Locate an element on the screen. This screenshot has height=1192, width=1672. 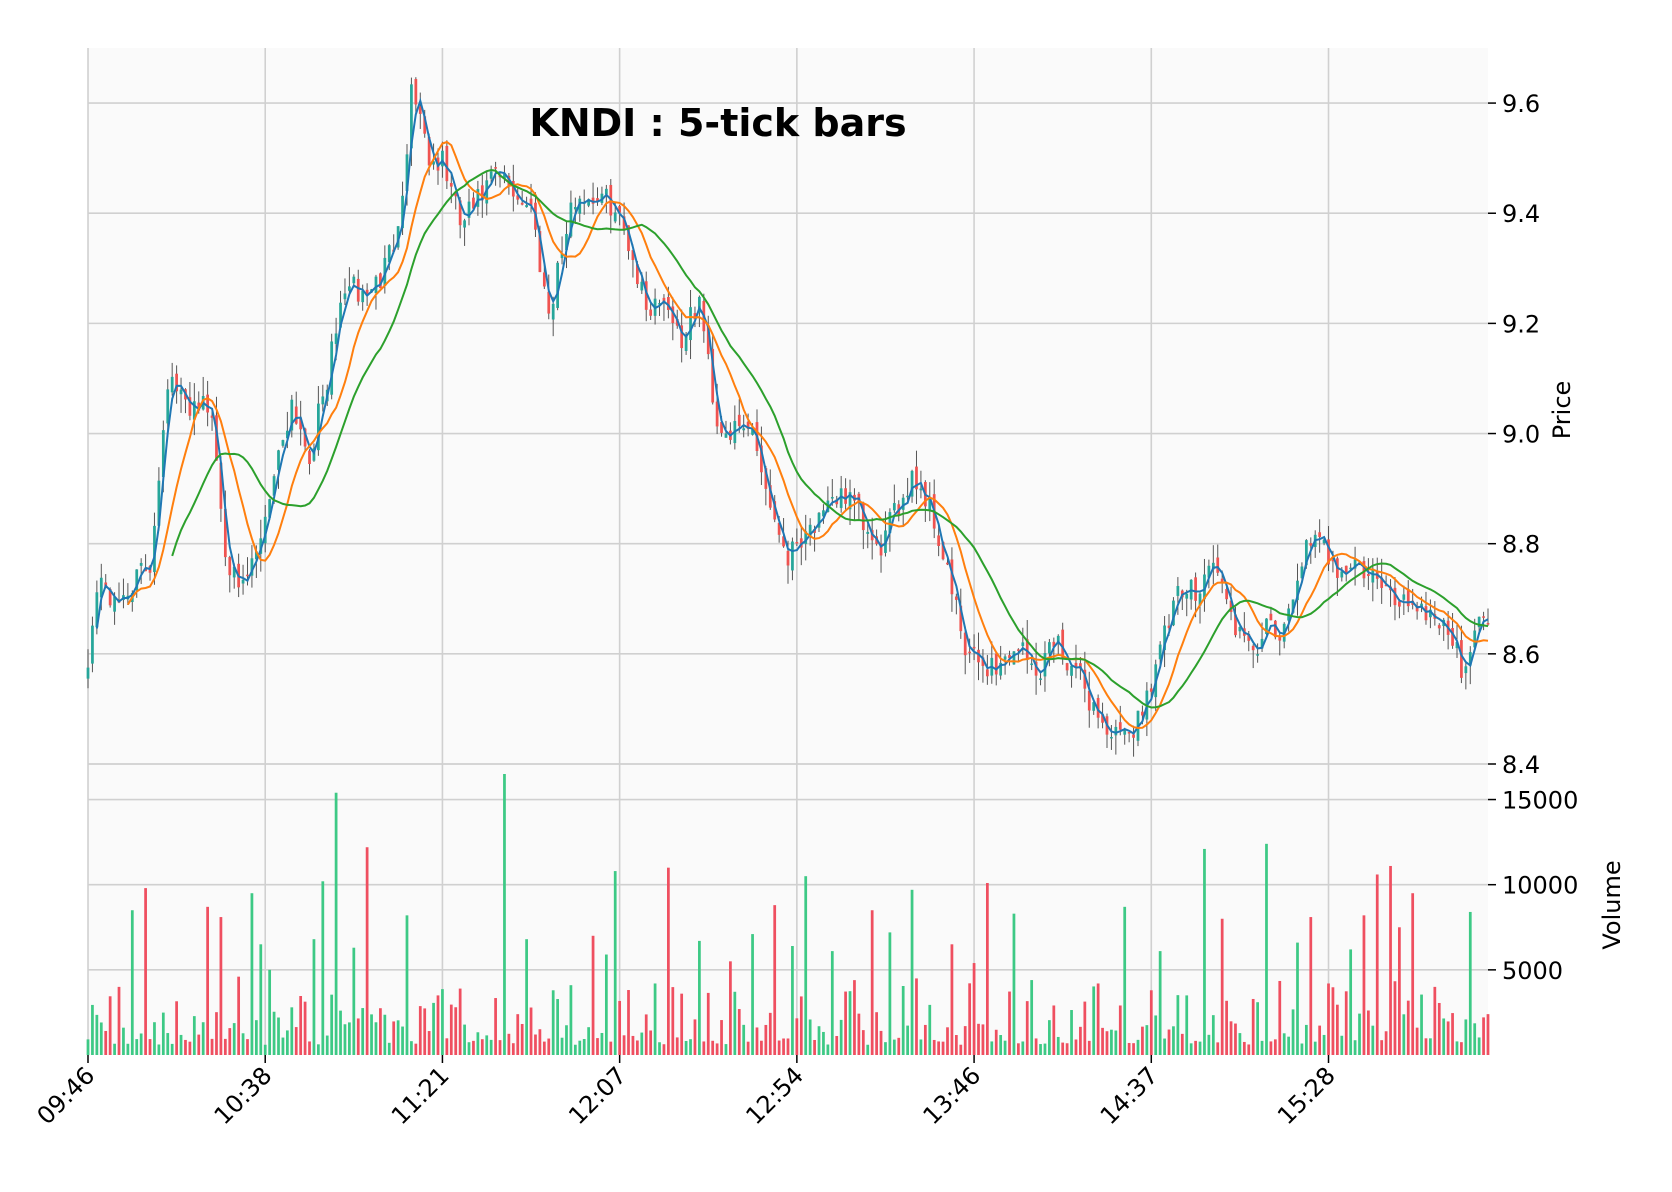
time-tick-label: 11:21 is located at coordinates (420, 1095).